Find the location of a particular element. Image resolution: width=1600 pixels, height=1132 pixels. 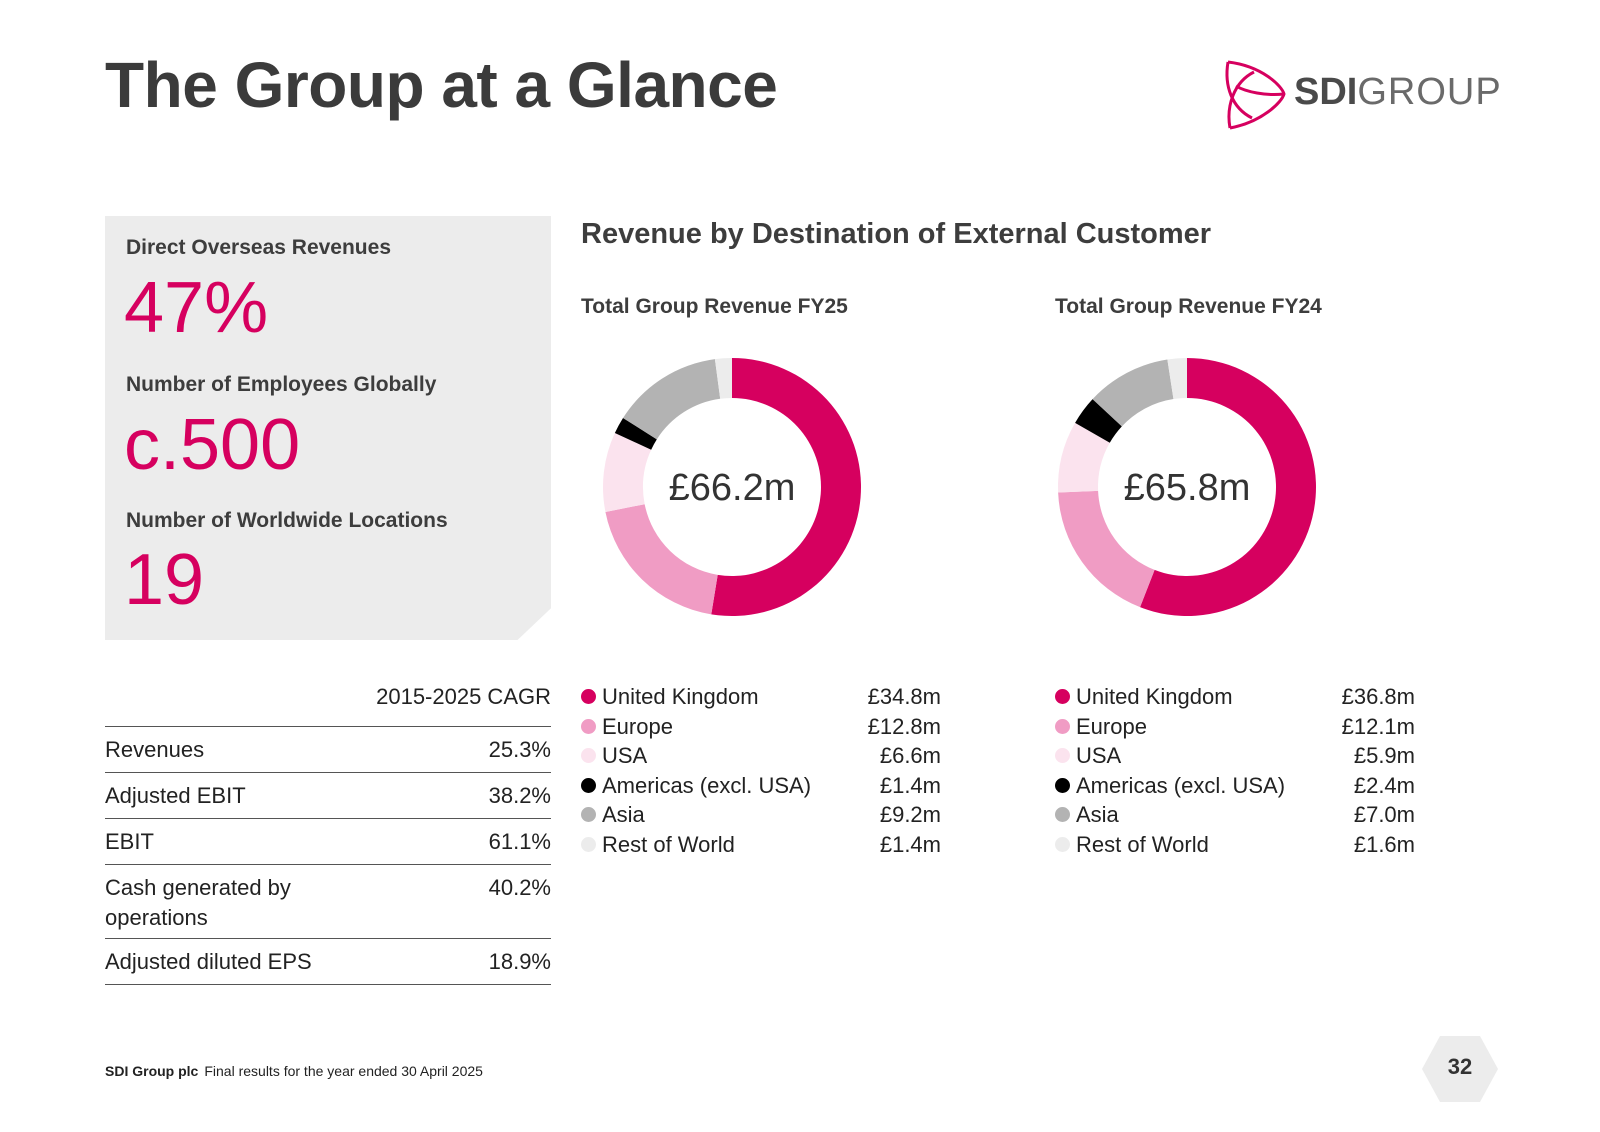

company-logo: SDIGROUP is located at coordinates (1367, 96).